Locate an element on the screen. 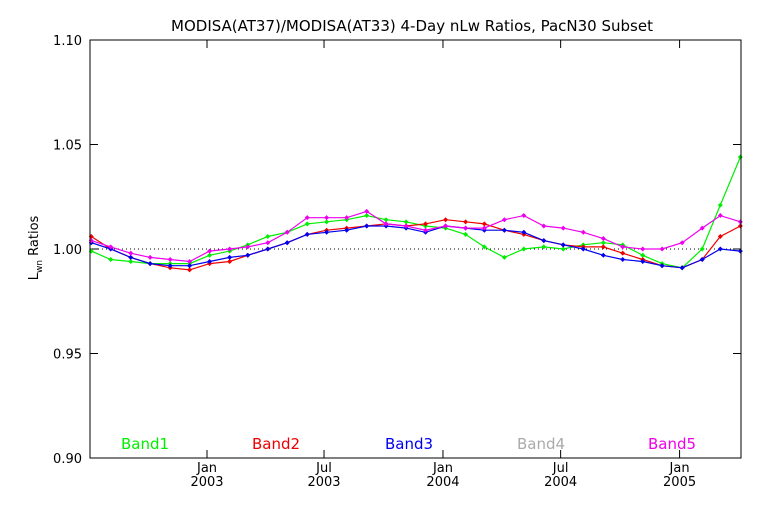  y-tick-label: 1.05 is located at coordinates (67, 146).